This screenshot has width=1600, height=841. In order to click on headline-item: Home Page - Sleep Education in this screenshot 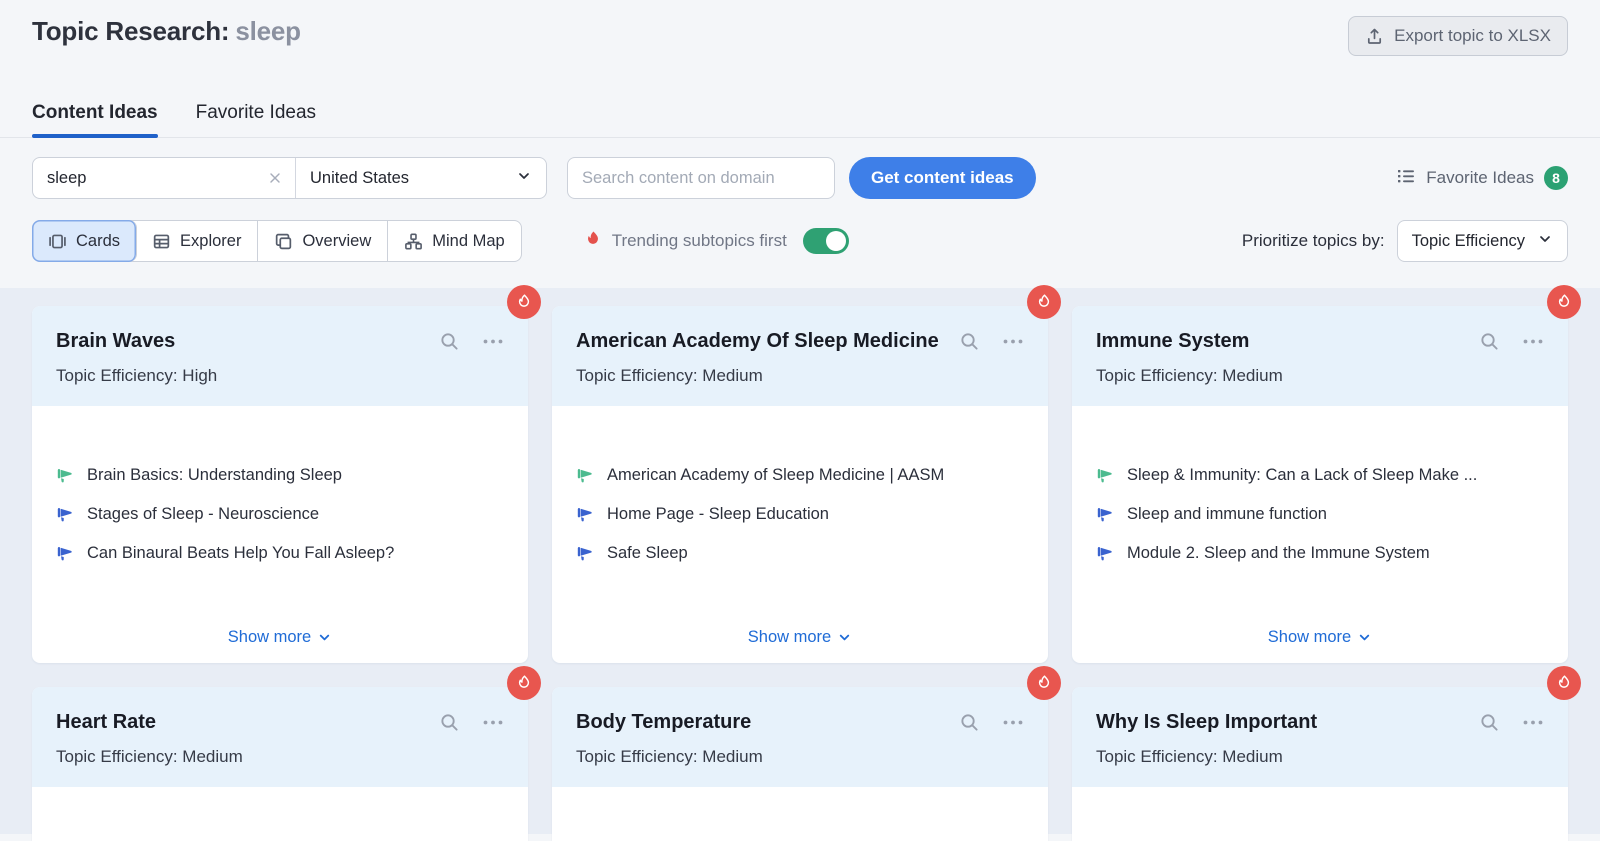, I will do `click(800, 514)`.